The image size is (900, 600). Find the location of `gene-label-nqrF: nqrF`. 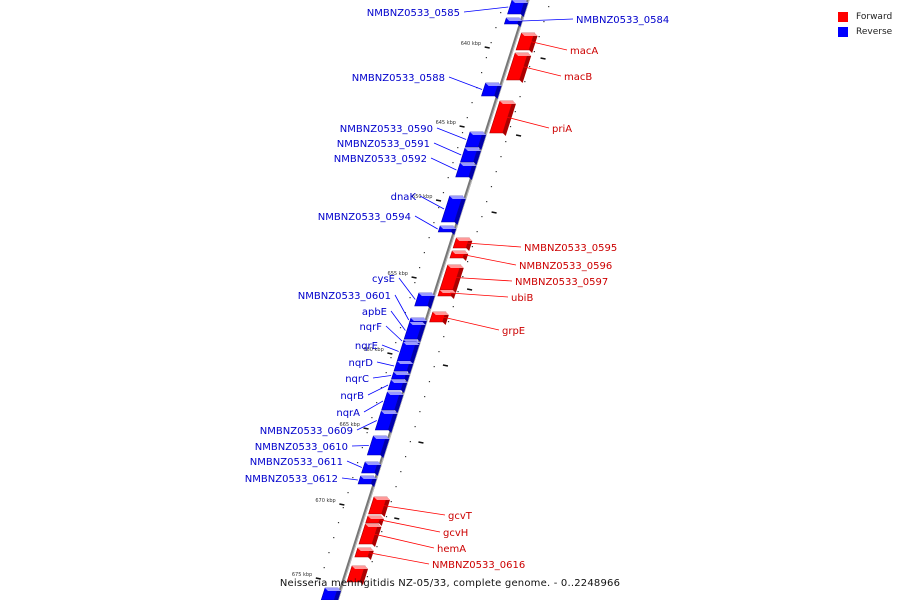

gene-label-nqrF: nqrF is located at coordinates (370, 327).